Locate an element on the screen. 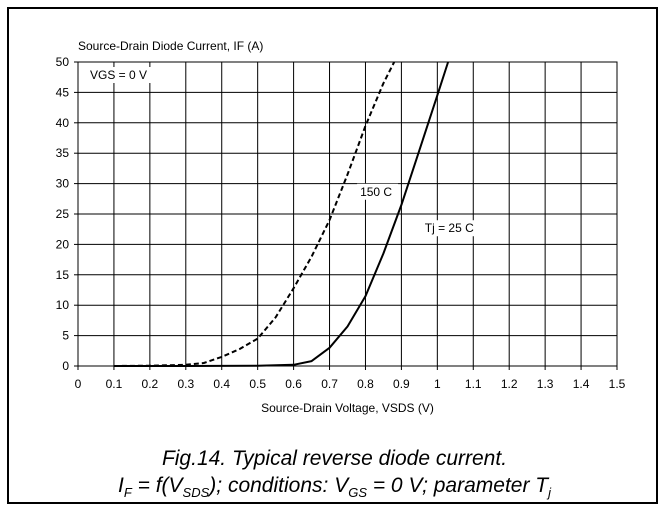  y-tick-label: 35 is located at coordinates (63, 153).